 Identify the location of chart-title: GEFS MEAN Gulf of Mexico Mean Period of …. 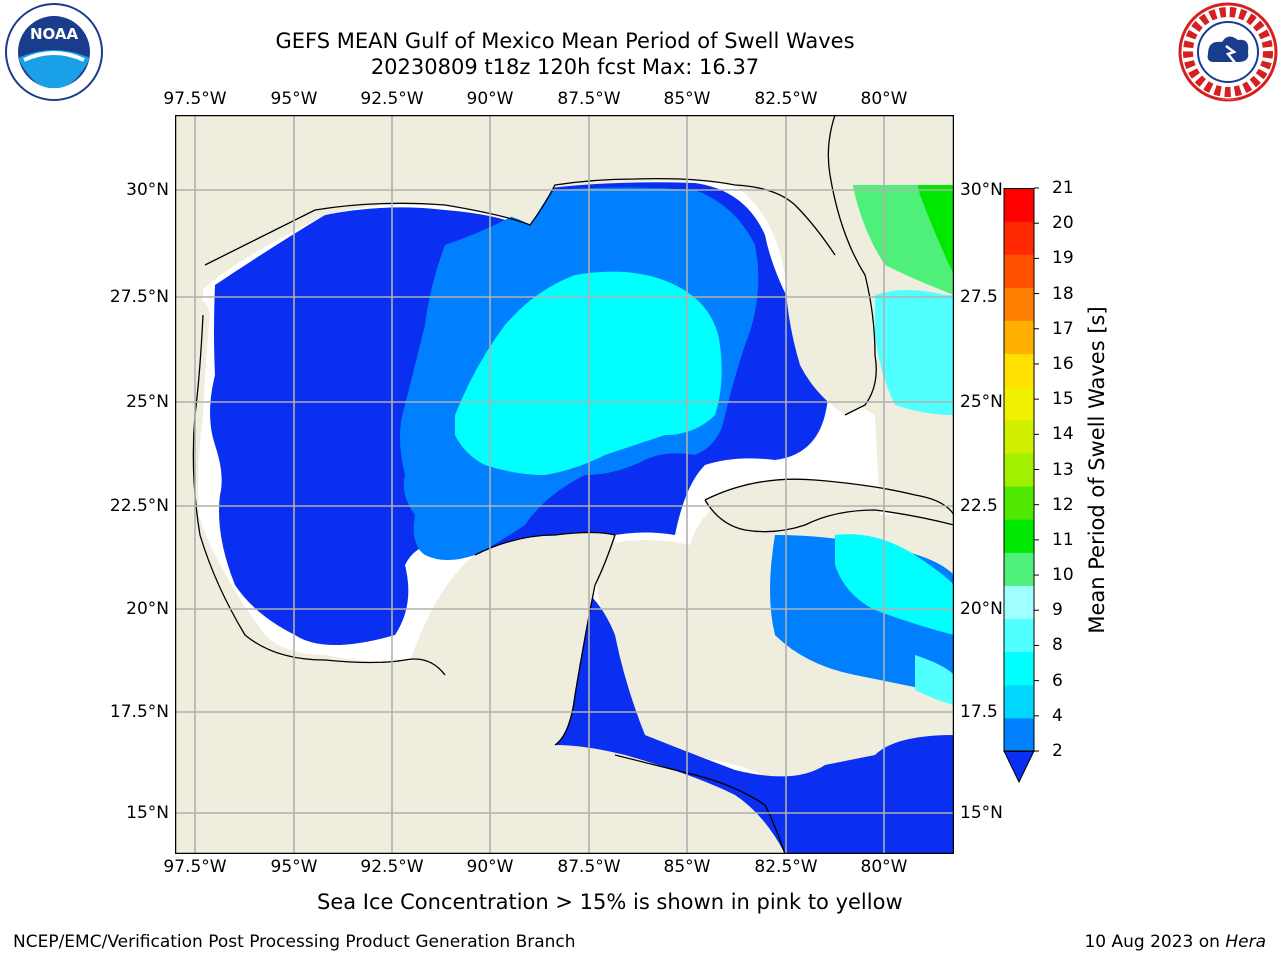
(565, 41).